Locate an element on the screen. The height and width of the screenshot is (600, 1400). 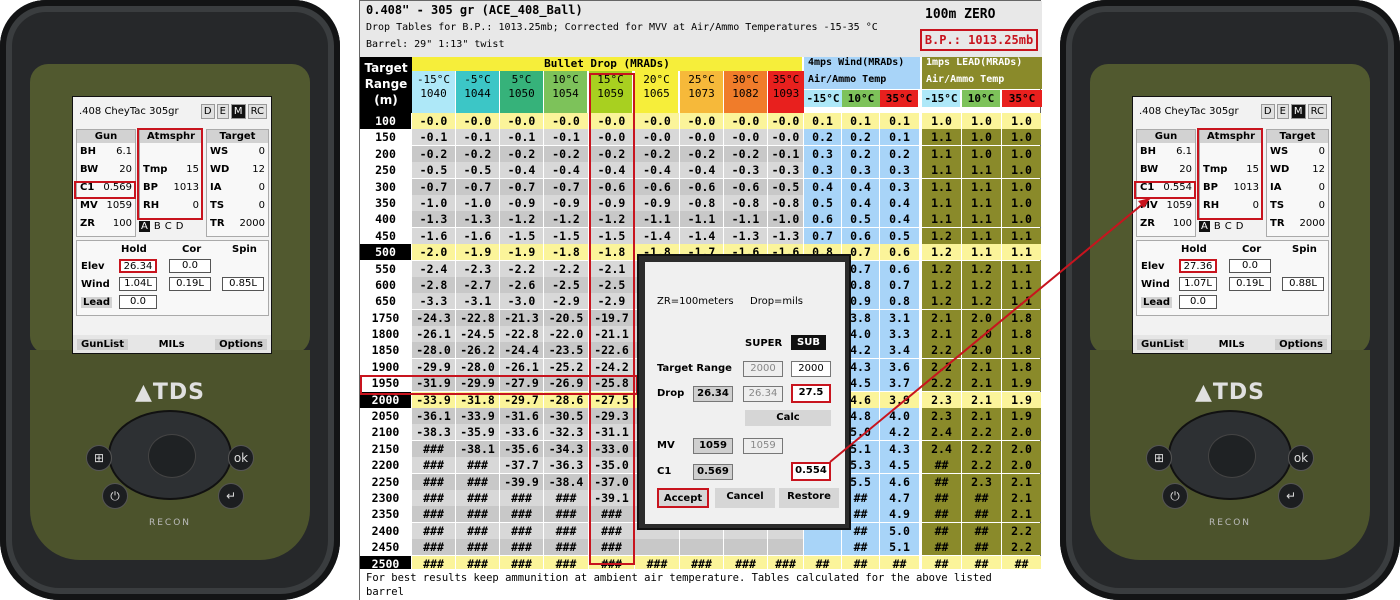
super-option: SUPER is located at coordinates (764, 343).